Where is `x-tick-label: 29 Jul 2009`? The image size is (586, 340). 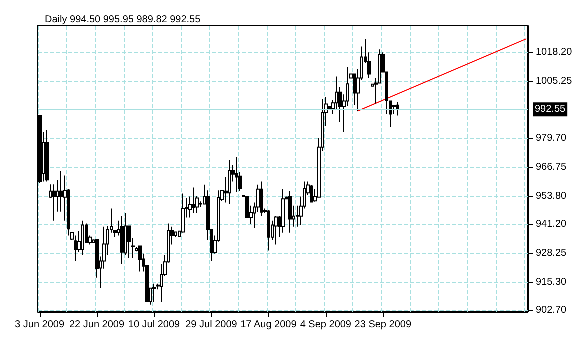 x-tick-label: 29 Jul 2009 is located at coordinates (212, 325).